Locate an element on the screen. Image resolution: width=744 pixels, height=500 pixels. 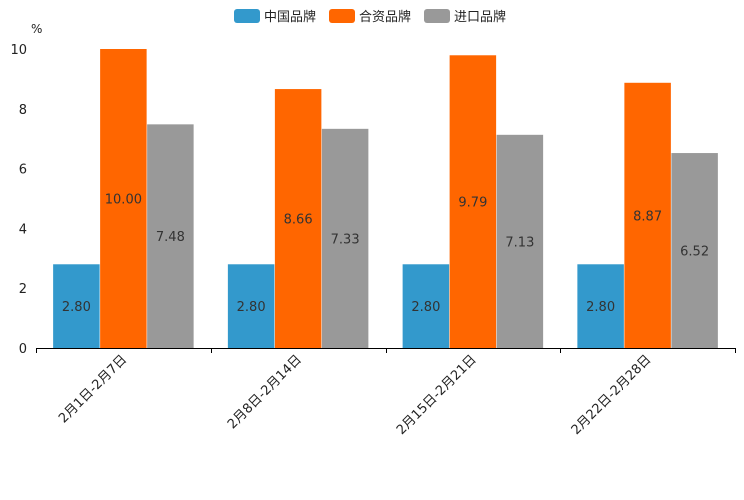
data-label: 8.87 is located at coordinates (647, 216).